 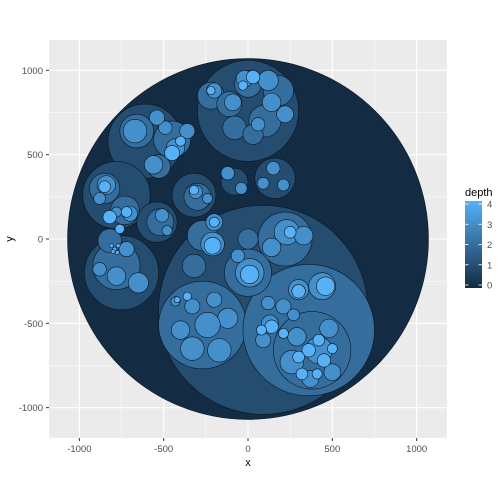 I want to click on legend-colorbar, so click(x=473, y=244).